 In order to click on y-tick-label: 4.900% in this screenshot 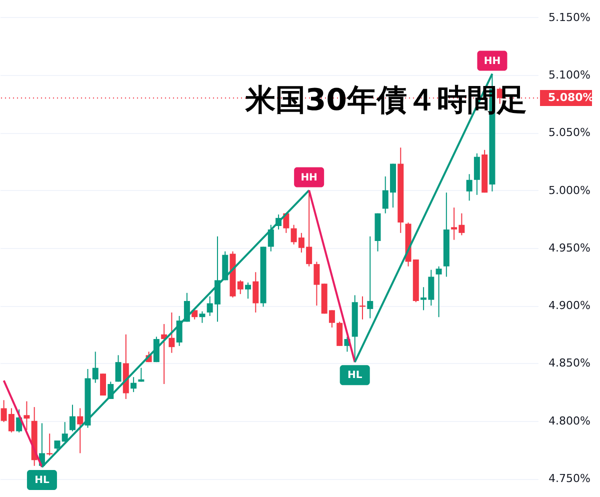, I will do `click(569, 305)`.